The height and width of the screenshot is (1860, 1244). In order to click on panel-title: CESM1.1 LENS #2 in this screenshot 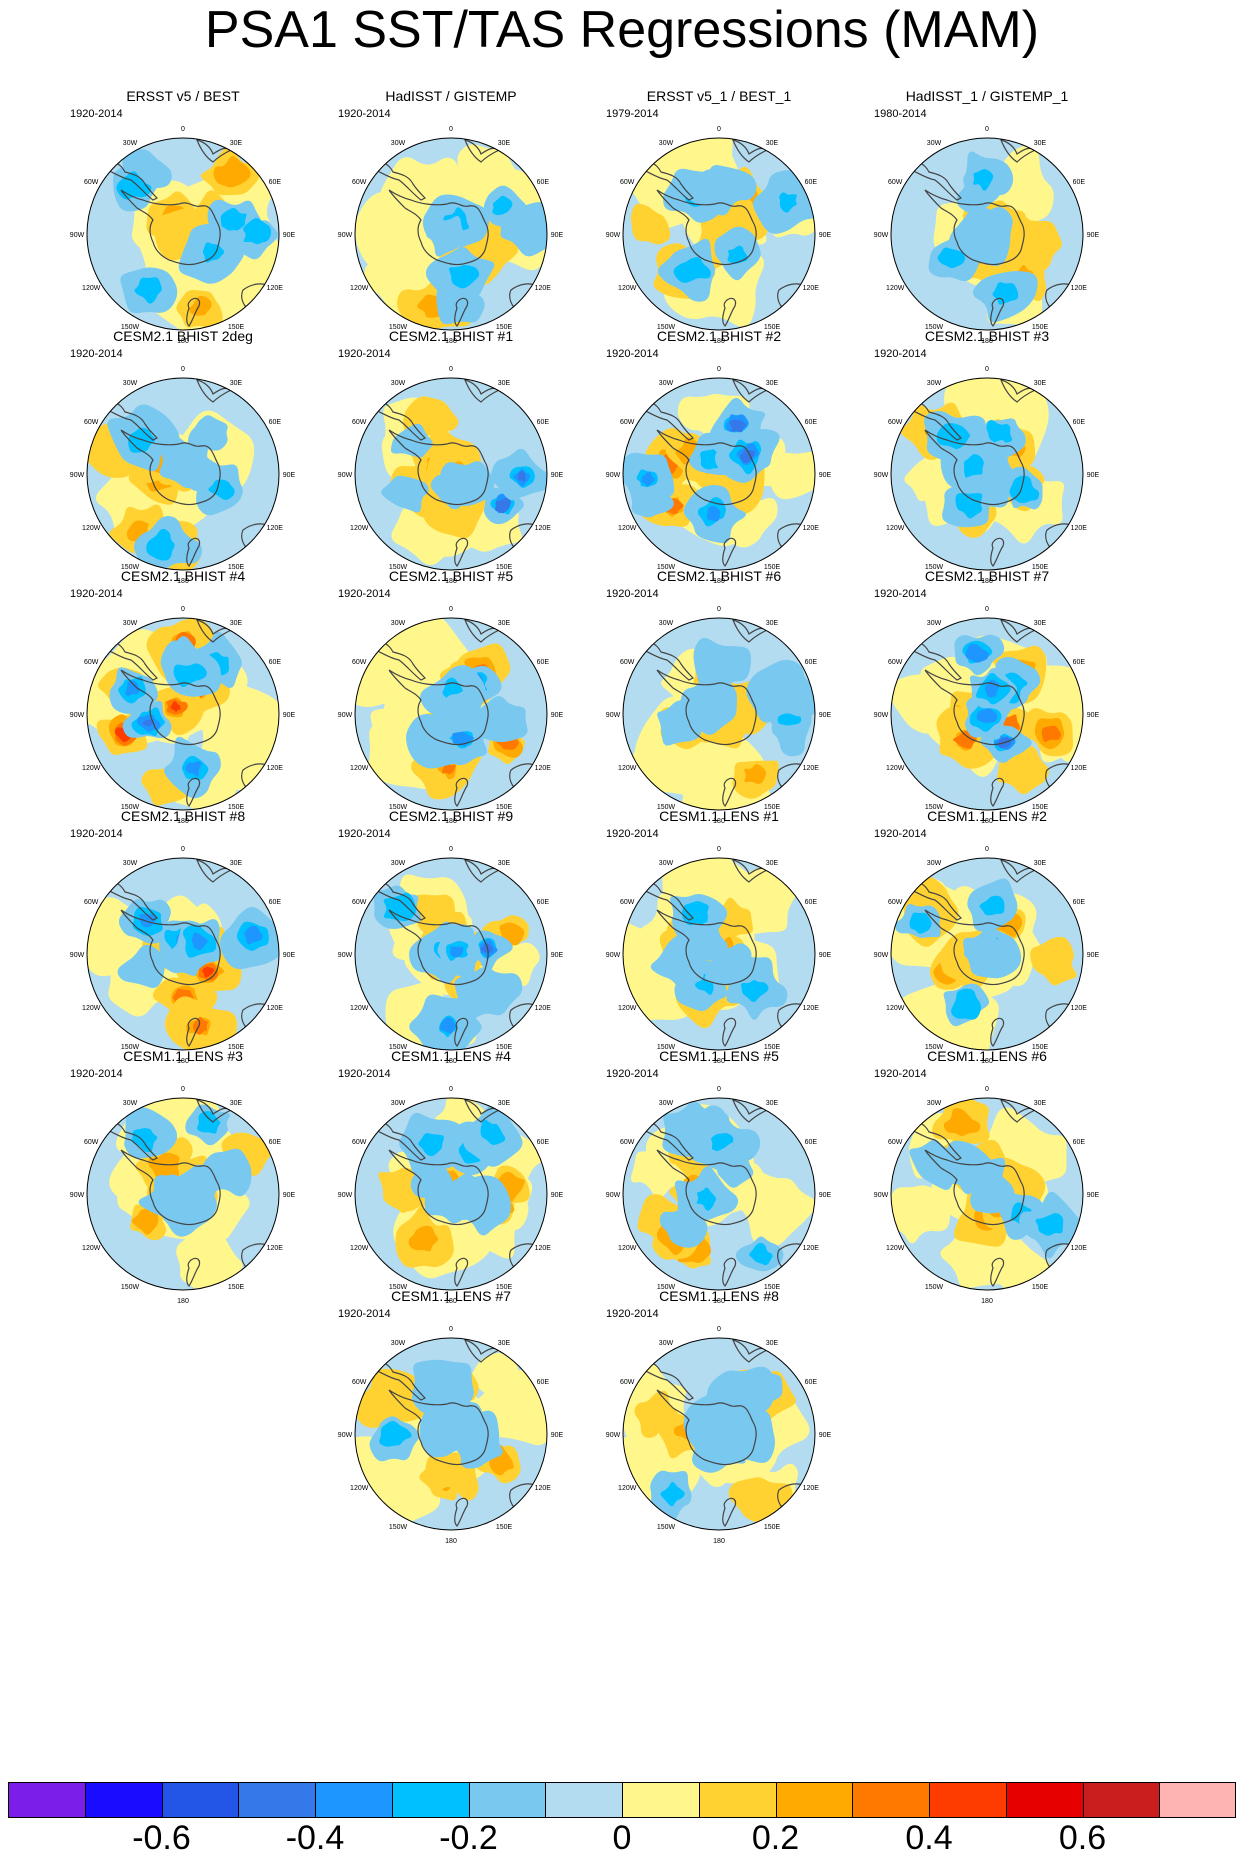, I will do `click(987, 816)`.